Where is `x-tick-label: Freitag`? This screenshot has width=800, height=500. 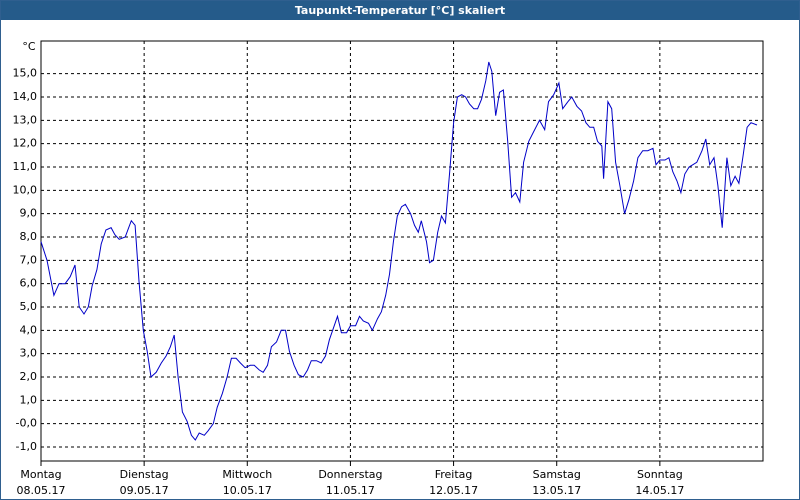
x-tick-label: Freitag is located at coordinates (454, 474).